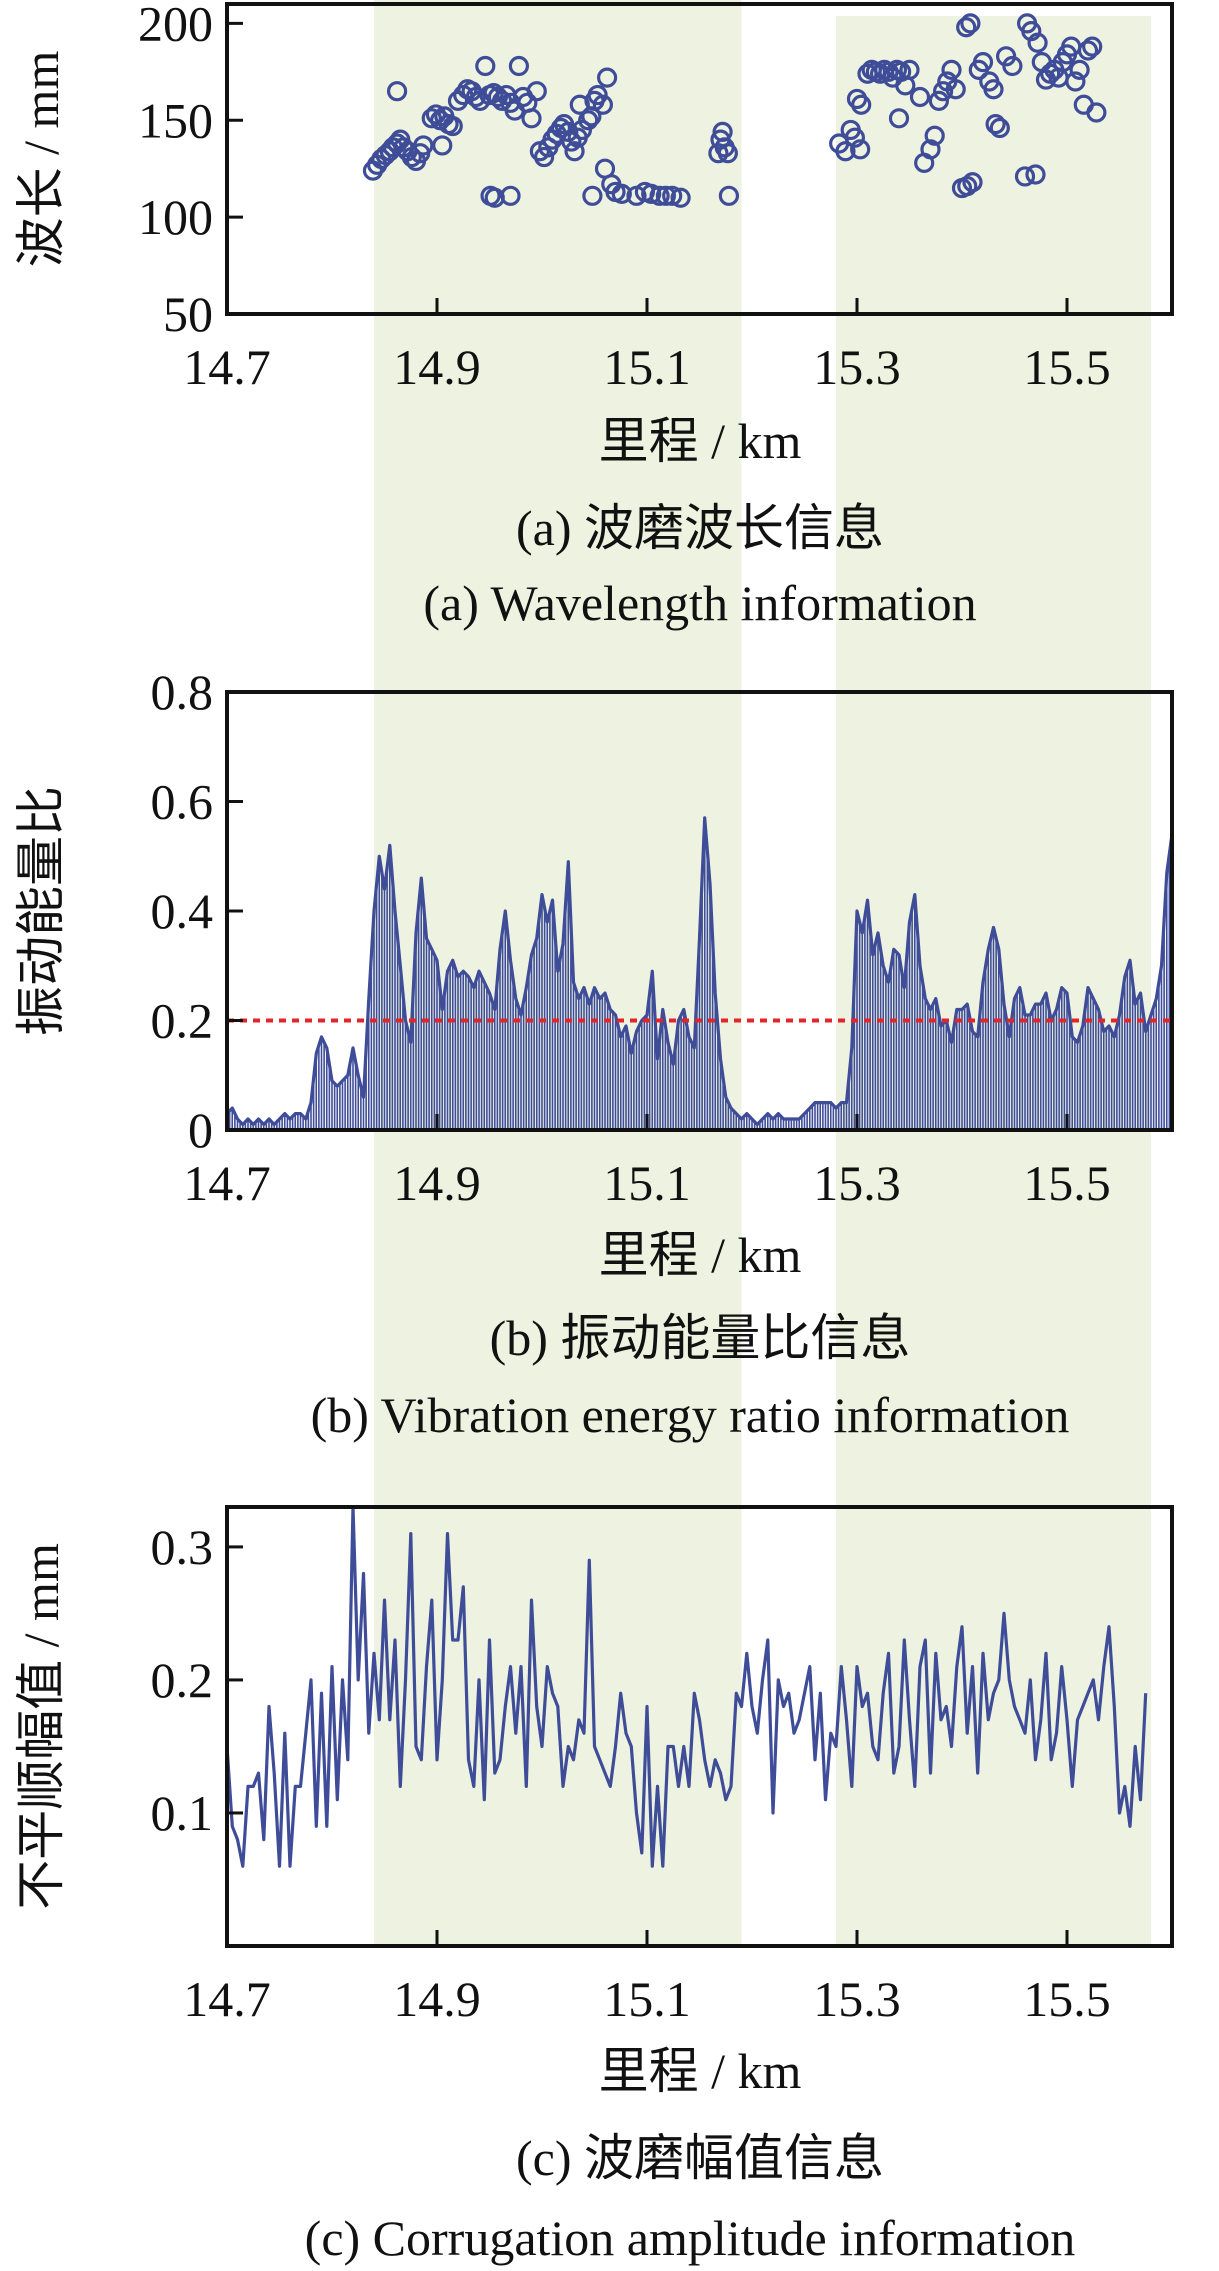 This screenshot has height=2271, width=1219. What do you see at coordinates (175, 120) in the screenshot?
I see `y-tick-label: 150` at bounding box center [175, 120].